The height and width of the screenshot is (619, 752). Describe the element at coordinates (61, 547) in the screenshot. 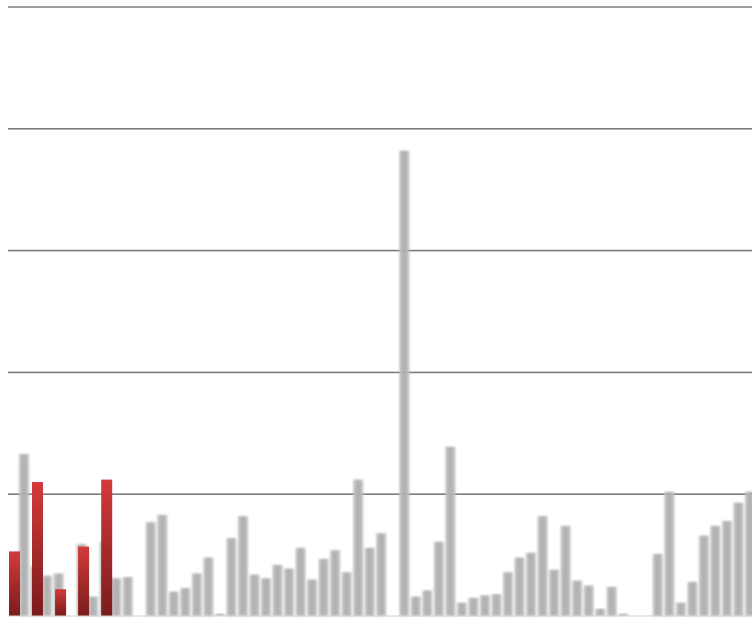

I see `series-1-bars` at that location.